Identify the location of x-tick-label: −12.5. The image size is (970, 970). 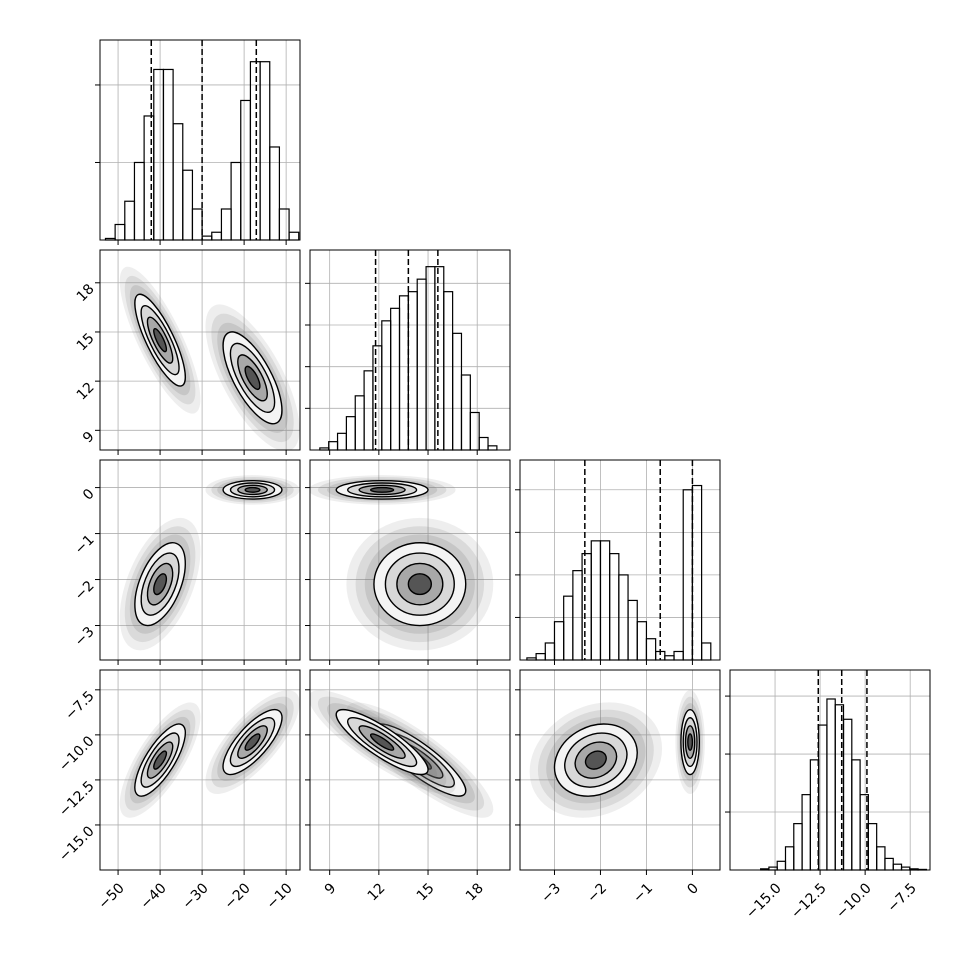
(809, 901).